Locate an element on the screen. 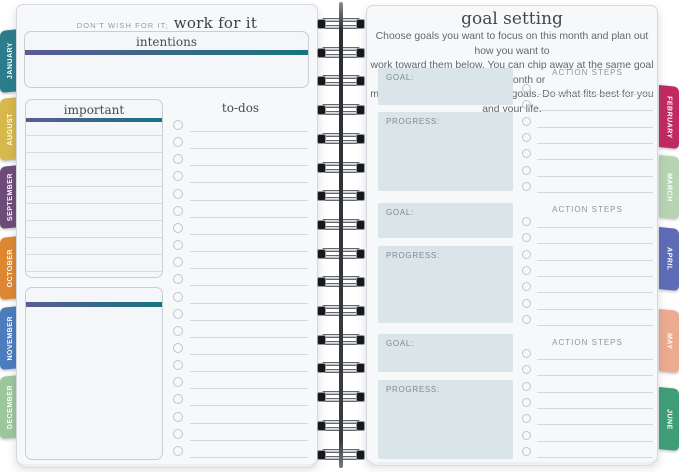 This screenshot has height=472, width=679. notes-accent-bar is located at coordinates (94, 304).